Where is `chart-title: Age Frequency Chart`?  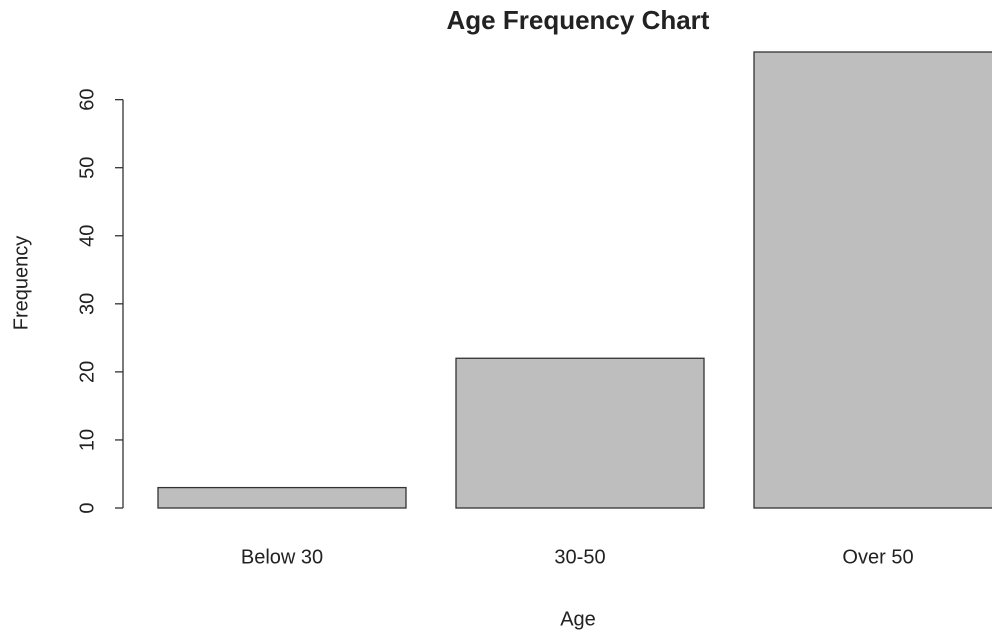
chart-title: Age Frequency Chart is located at coordinates (578, 20).